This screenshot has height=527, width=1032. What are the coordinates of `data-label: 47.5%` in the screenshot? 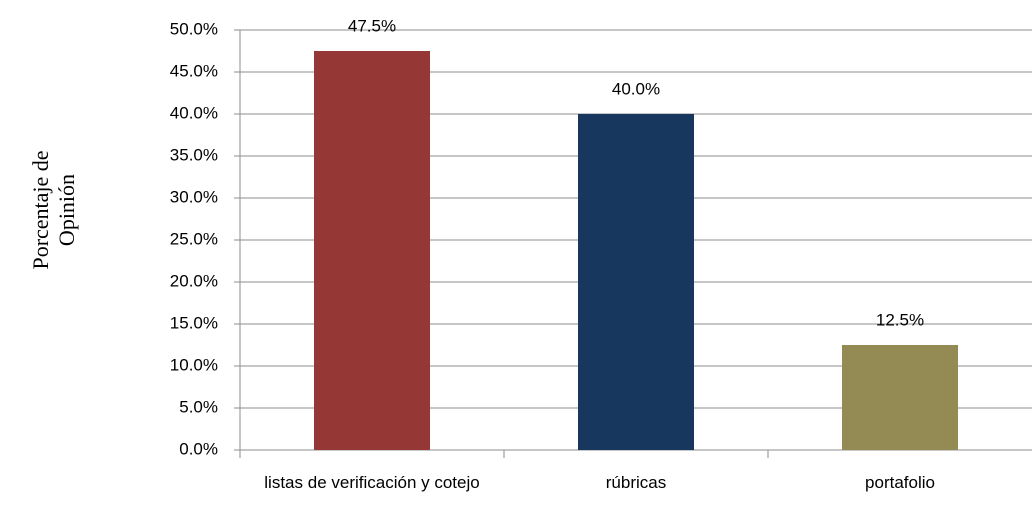 It's located at (372, 25).